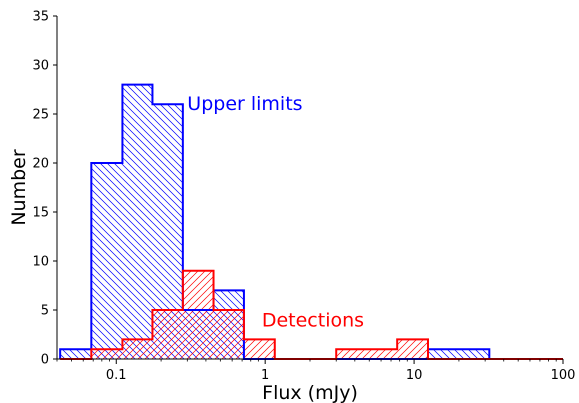  Describe the element at coordinates (45, 360) in the screenshot. I see `y-tick-label-0: 0` at that location.